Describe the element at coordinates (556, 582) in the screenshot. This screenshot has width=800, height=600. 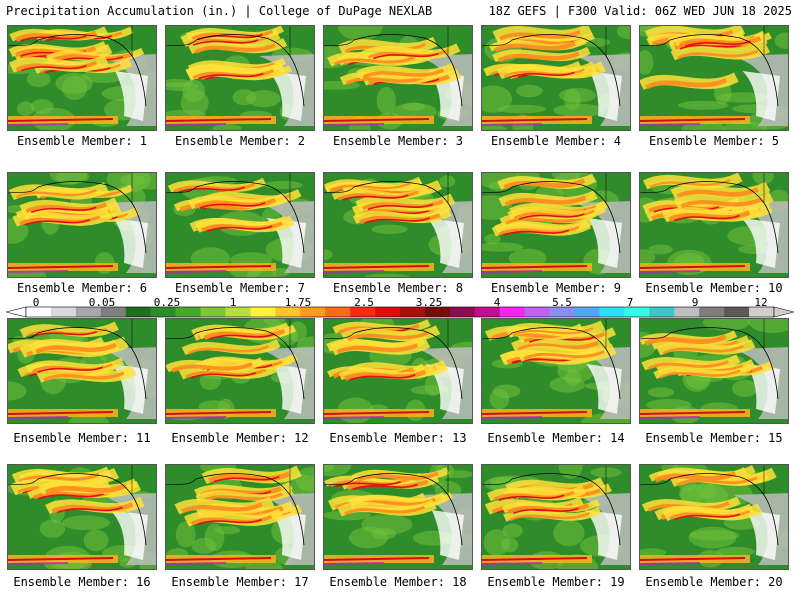
I see `ensemble-member-label: Ensemble Member: 19` at that location.